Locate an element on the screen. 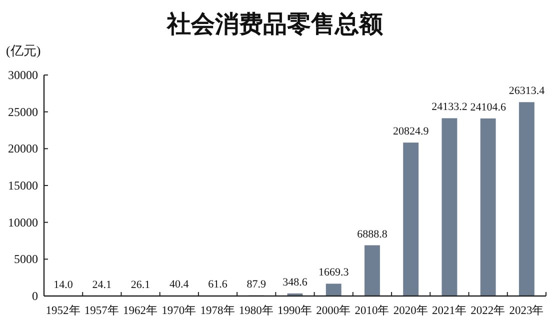 This screenshot has height=331, width=550. x-tick-label: 2022年 is located at coordinates (488, 310).